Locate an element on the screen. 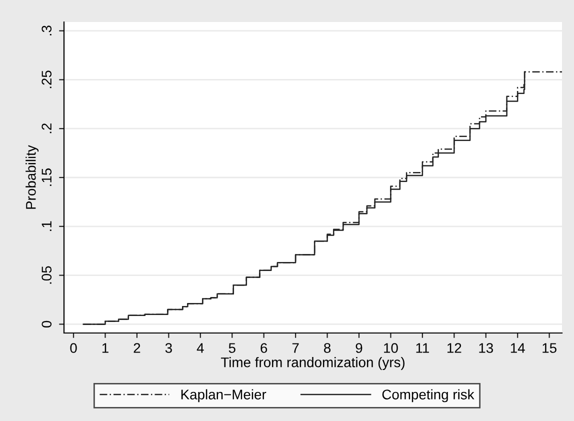  y-tick-label: .3 is located at coordinates (47, 31).